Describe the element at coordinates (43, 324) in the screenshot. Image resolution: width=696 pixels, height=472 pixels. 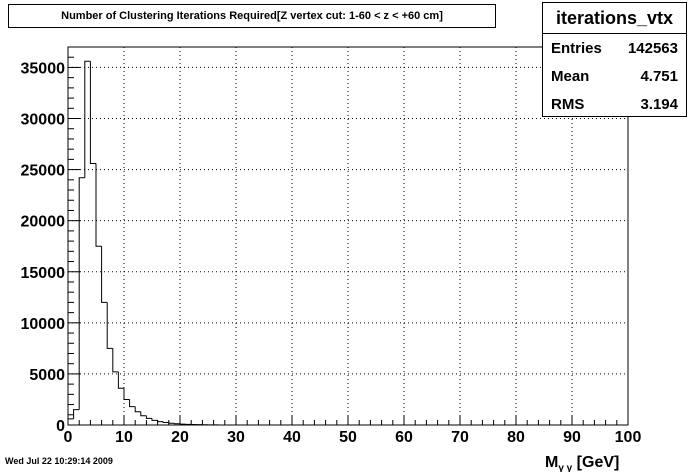
I see `y-tick-label: 10000` at that location.